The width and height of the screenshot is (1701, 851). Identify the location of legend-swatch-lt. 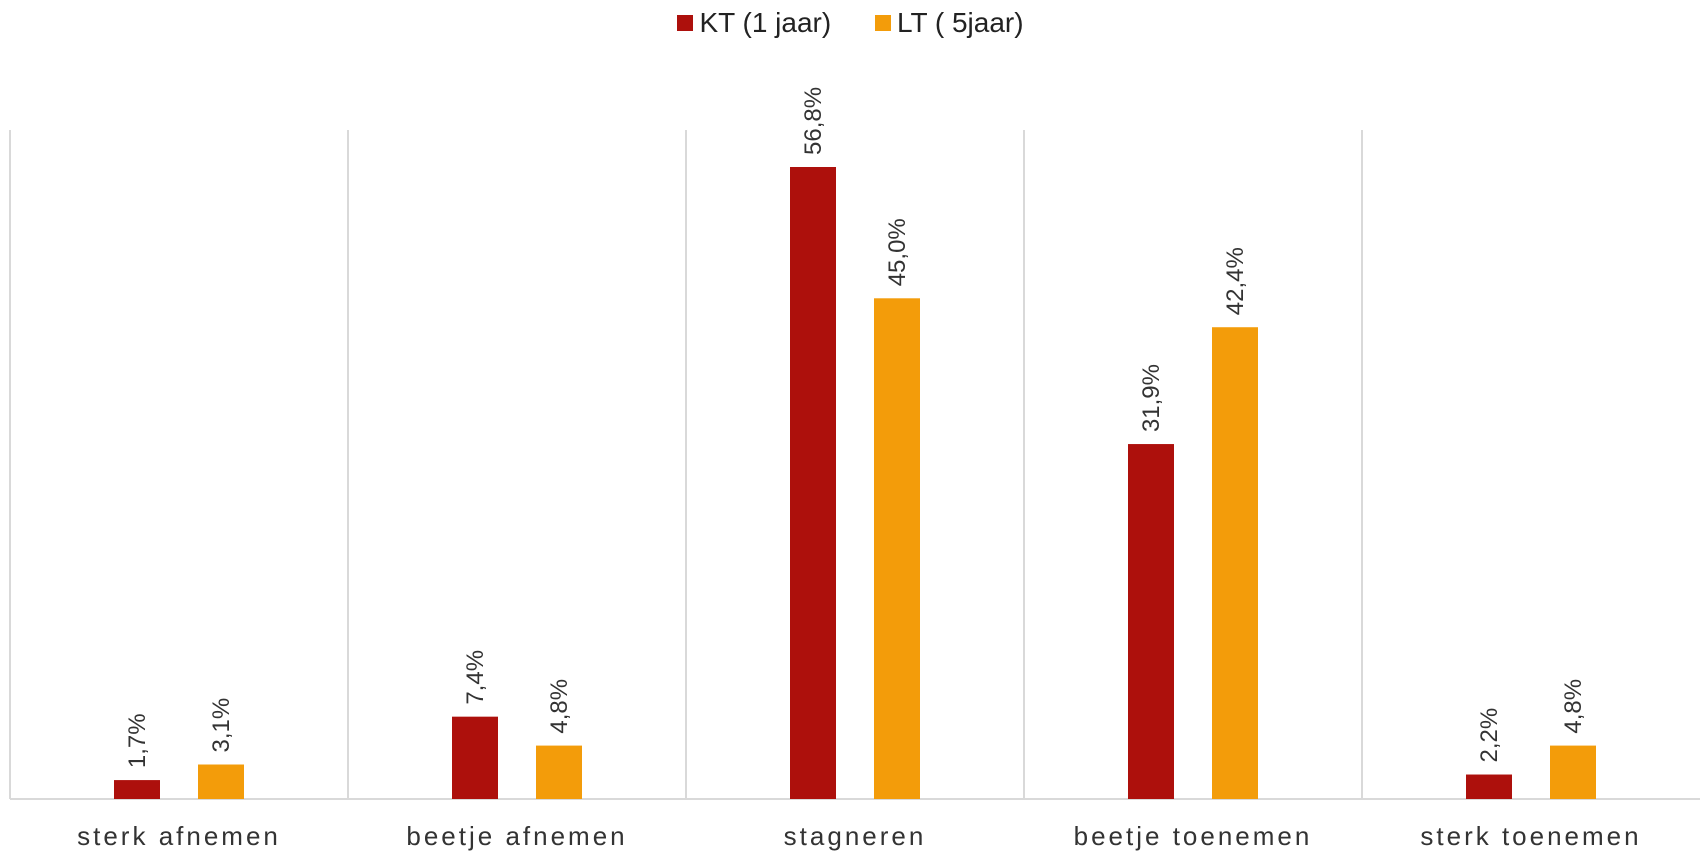
(882, 23).